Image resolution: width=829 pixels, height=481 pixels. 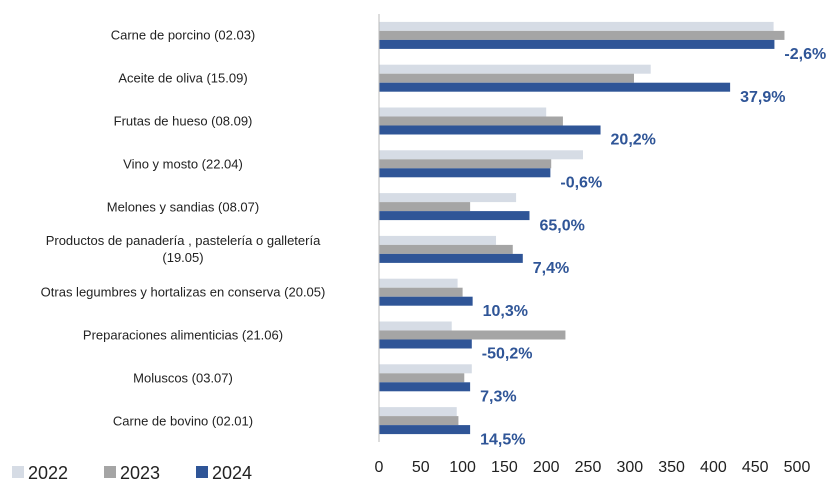 What do you see at coordinates (232, 472) in the screenshot?
I see `legend-label: 2024` at bounding box center [232, 472].